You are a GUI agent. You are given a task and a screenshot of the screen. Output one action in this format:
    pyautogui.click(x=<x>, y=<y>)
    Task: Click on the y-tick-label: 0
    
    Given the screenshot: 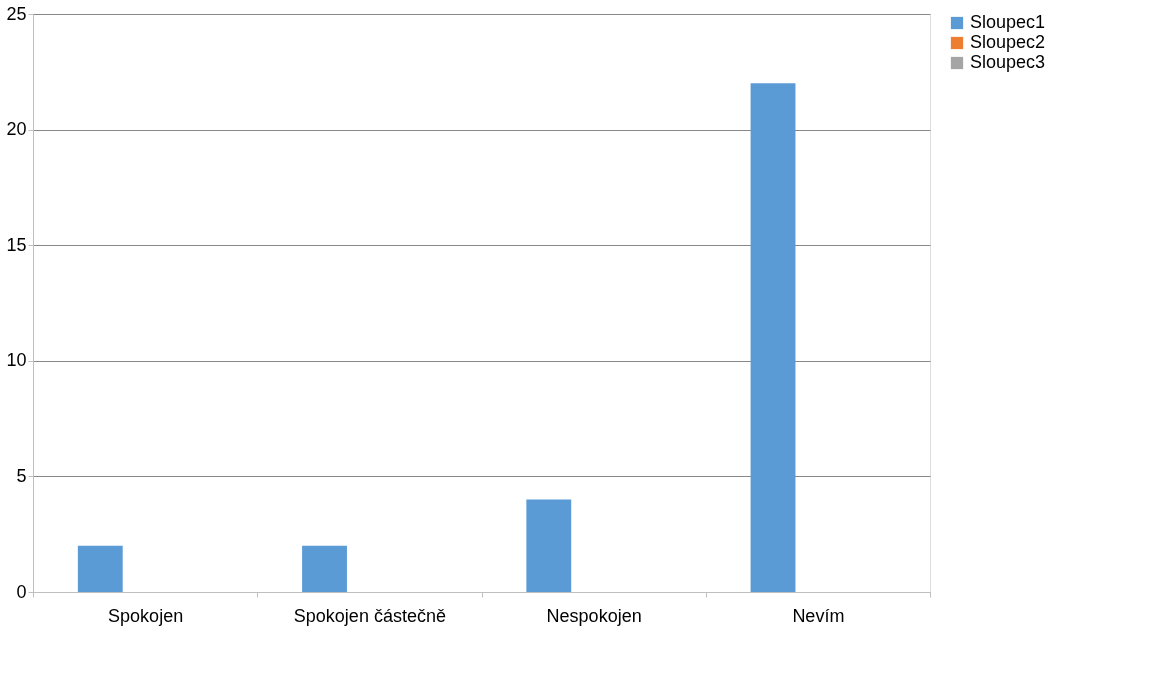 What is the action you would take?
    pyautogui.click(x=21, y=591)
    